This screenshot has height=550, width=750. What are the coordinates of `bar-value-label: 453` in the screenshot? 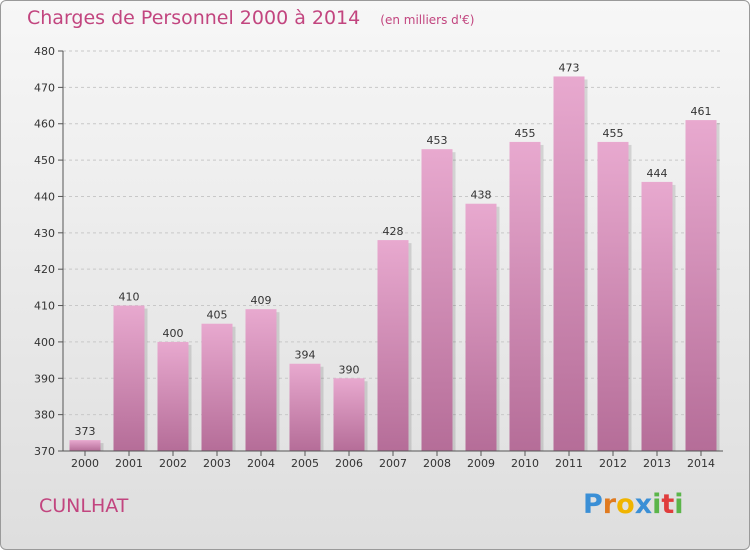 It's located at (437, 140).